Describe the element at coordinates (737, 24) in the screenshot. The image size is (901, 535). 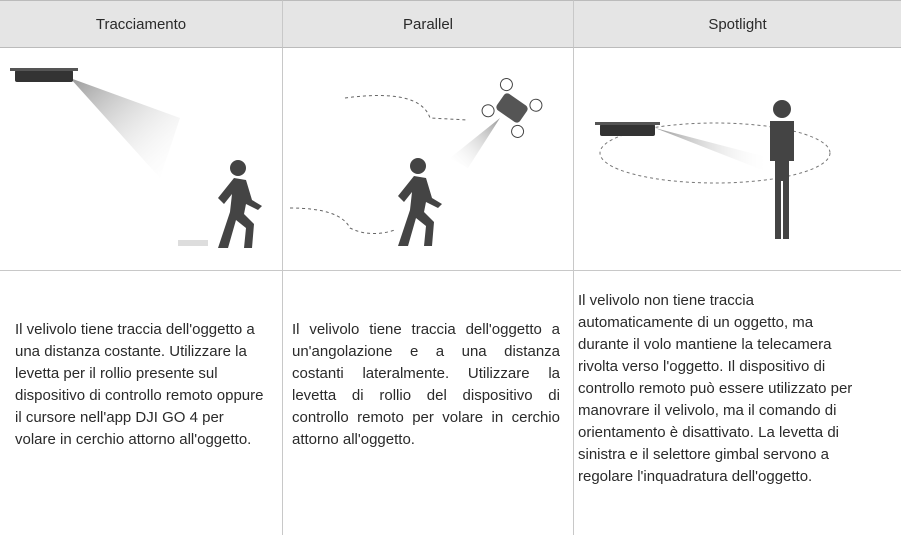
I see `header-cell: Spotlight` at that location.